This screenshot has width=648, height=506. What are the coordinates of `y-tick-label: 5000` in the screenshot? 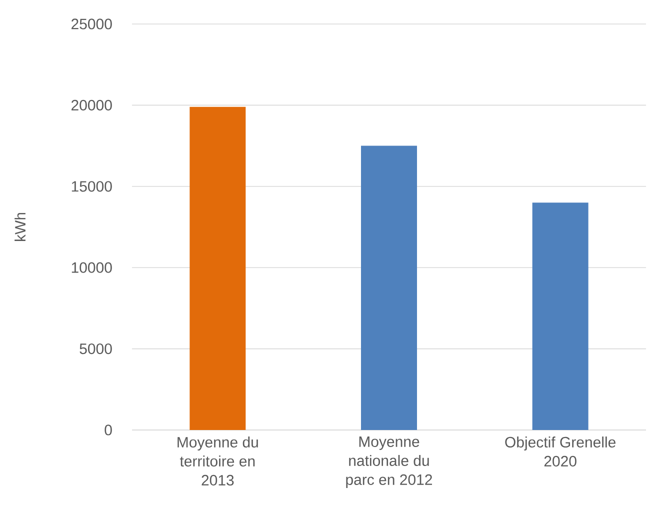 It's located at (96, 348).